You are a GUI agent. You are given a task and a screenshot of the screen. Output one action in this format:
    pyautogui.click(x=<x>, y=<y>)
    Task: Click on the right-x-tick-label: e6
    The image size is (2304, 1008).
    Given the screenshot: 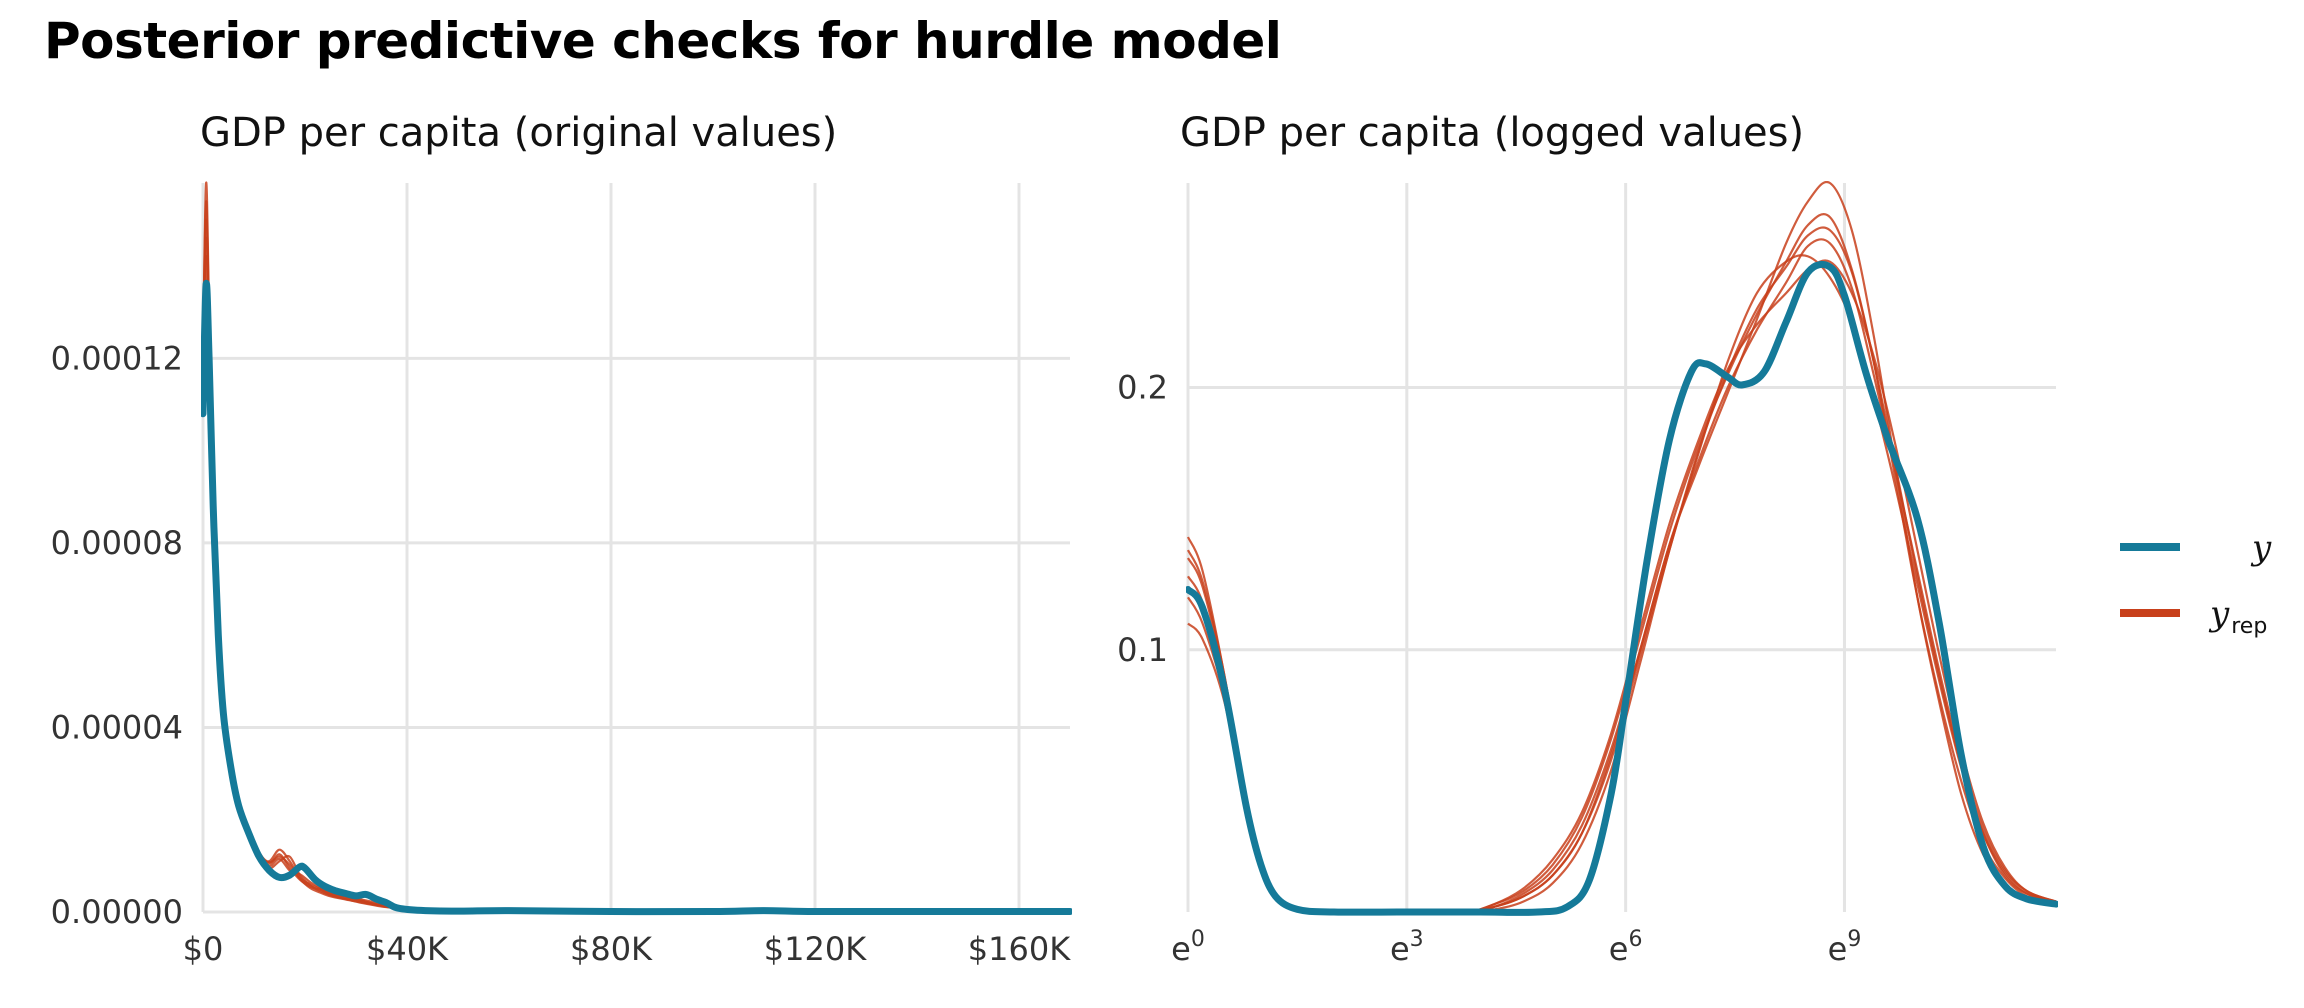 What is the action you would take?
    pyautogui.click(x=1626, y=947)
    